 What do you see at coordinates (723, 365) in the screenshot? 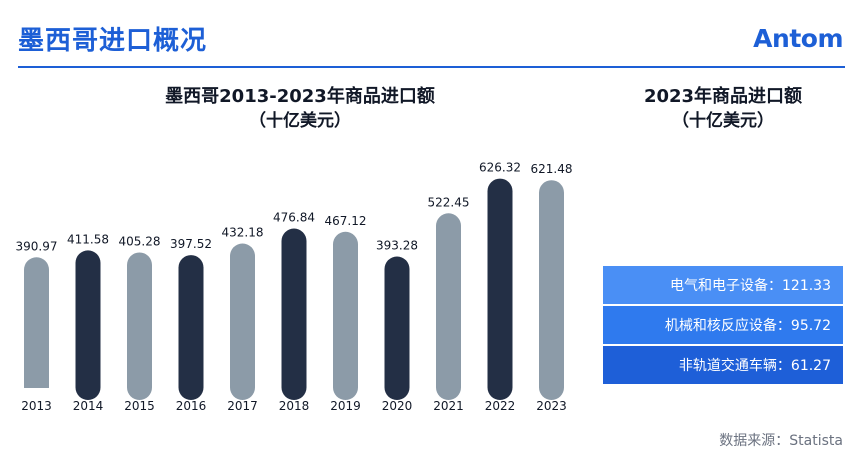
I see `category-row-vehicles: 非轨道交通车辆：61.27` at bounding box center [723, 365].